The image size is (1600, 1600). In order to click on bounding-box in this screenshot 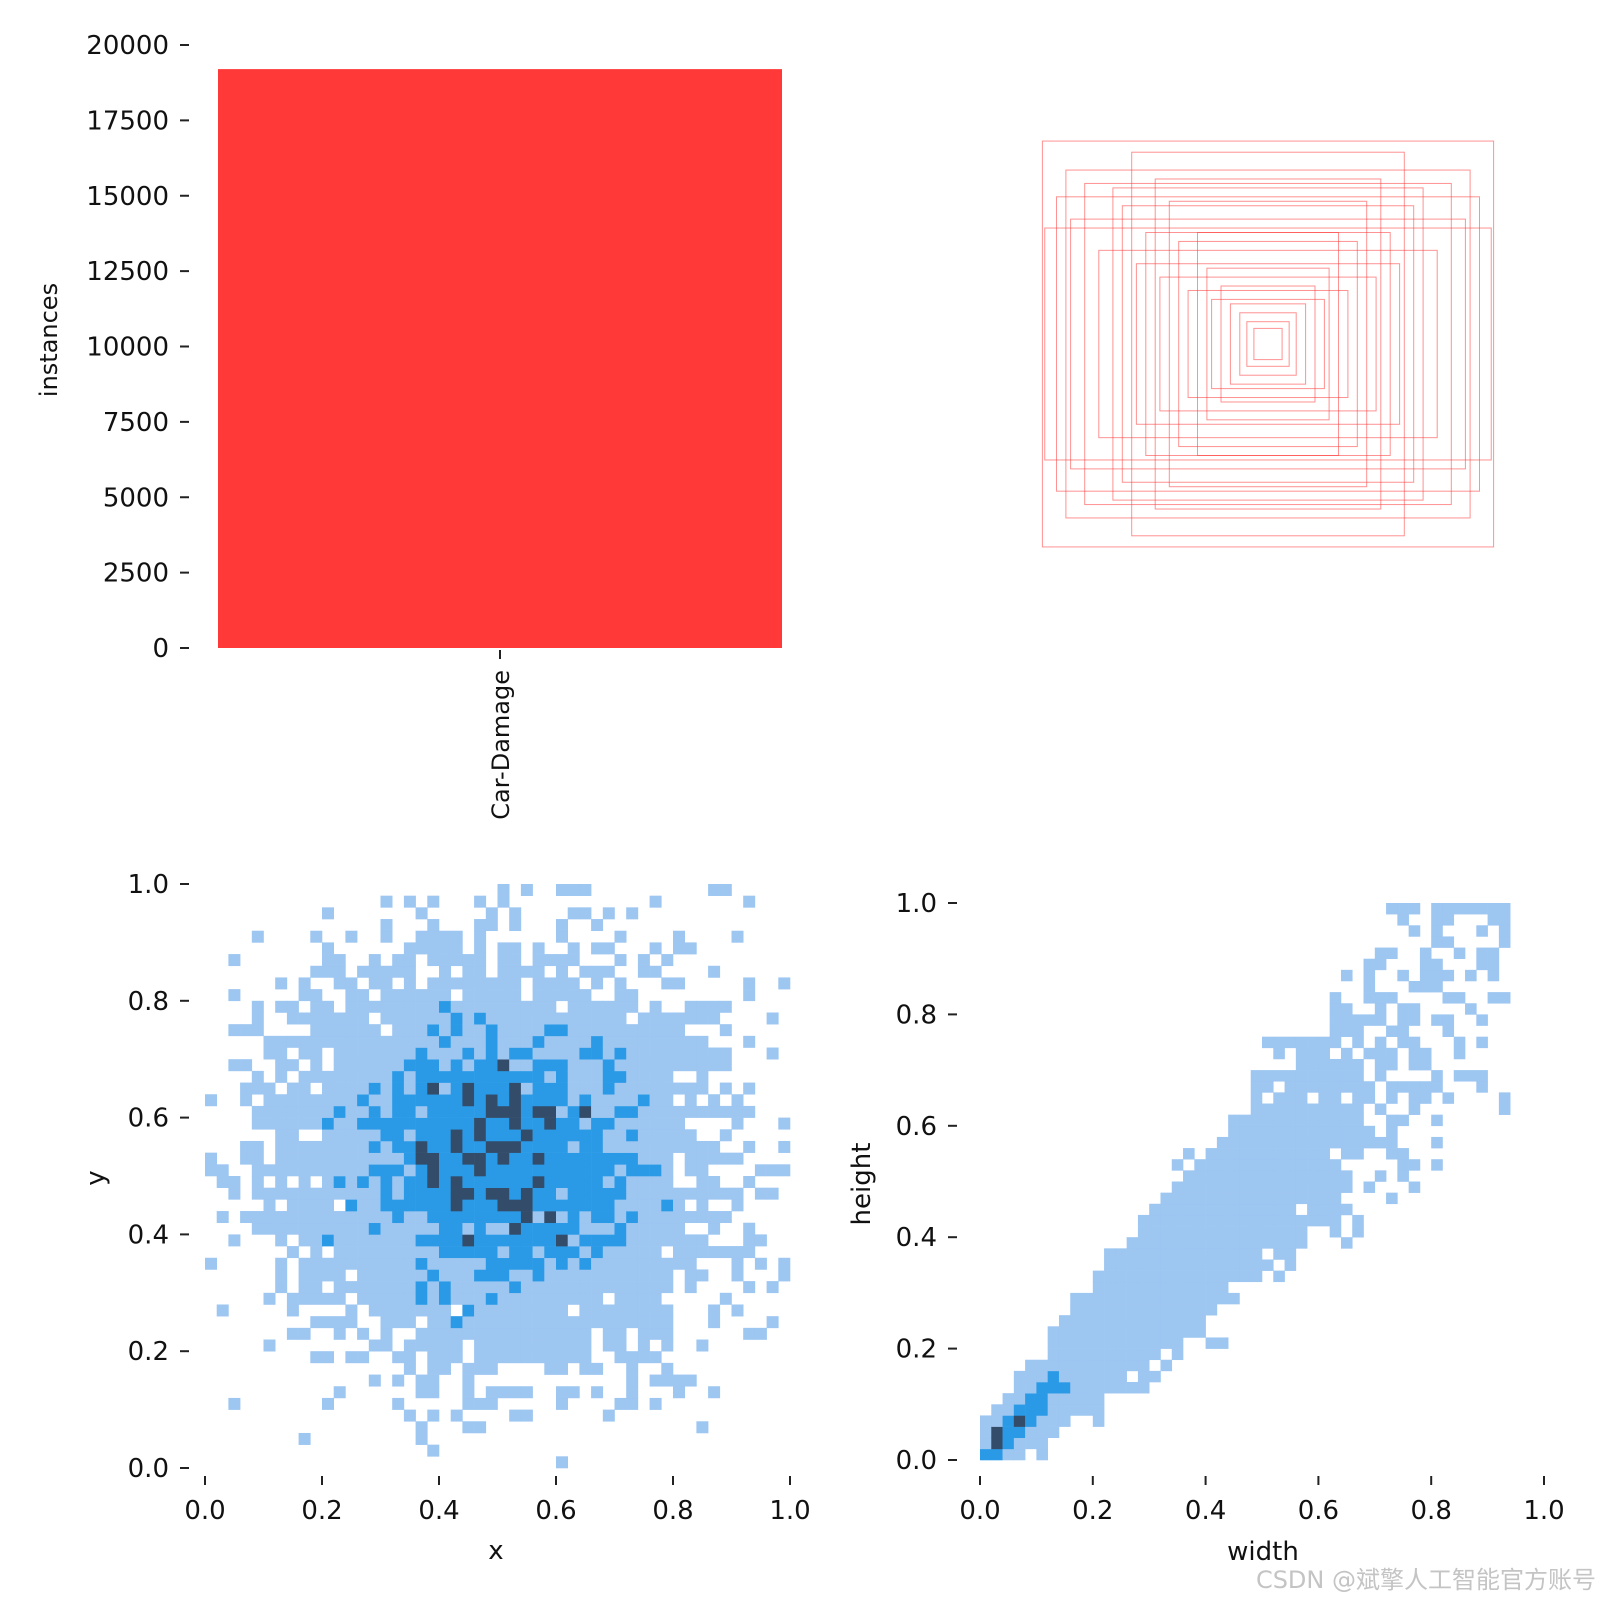, I will do `click(1268, 344)`.